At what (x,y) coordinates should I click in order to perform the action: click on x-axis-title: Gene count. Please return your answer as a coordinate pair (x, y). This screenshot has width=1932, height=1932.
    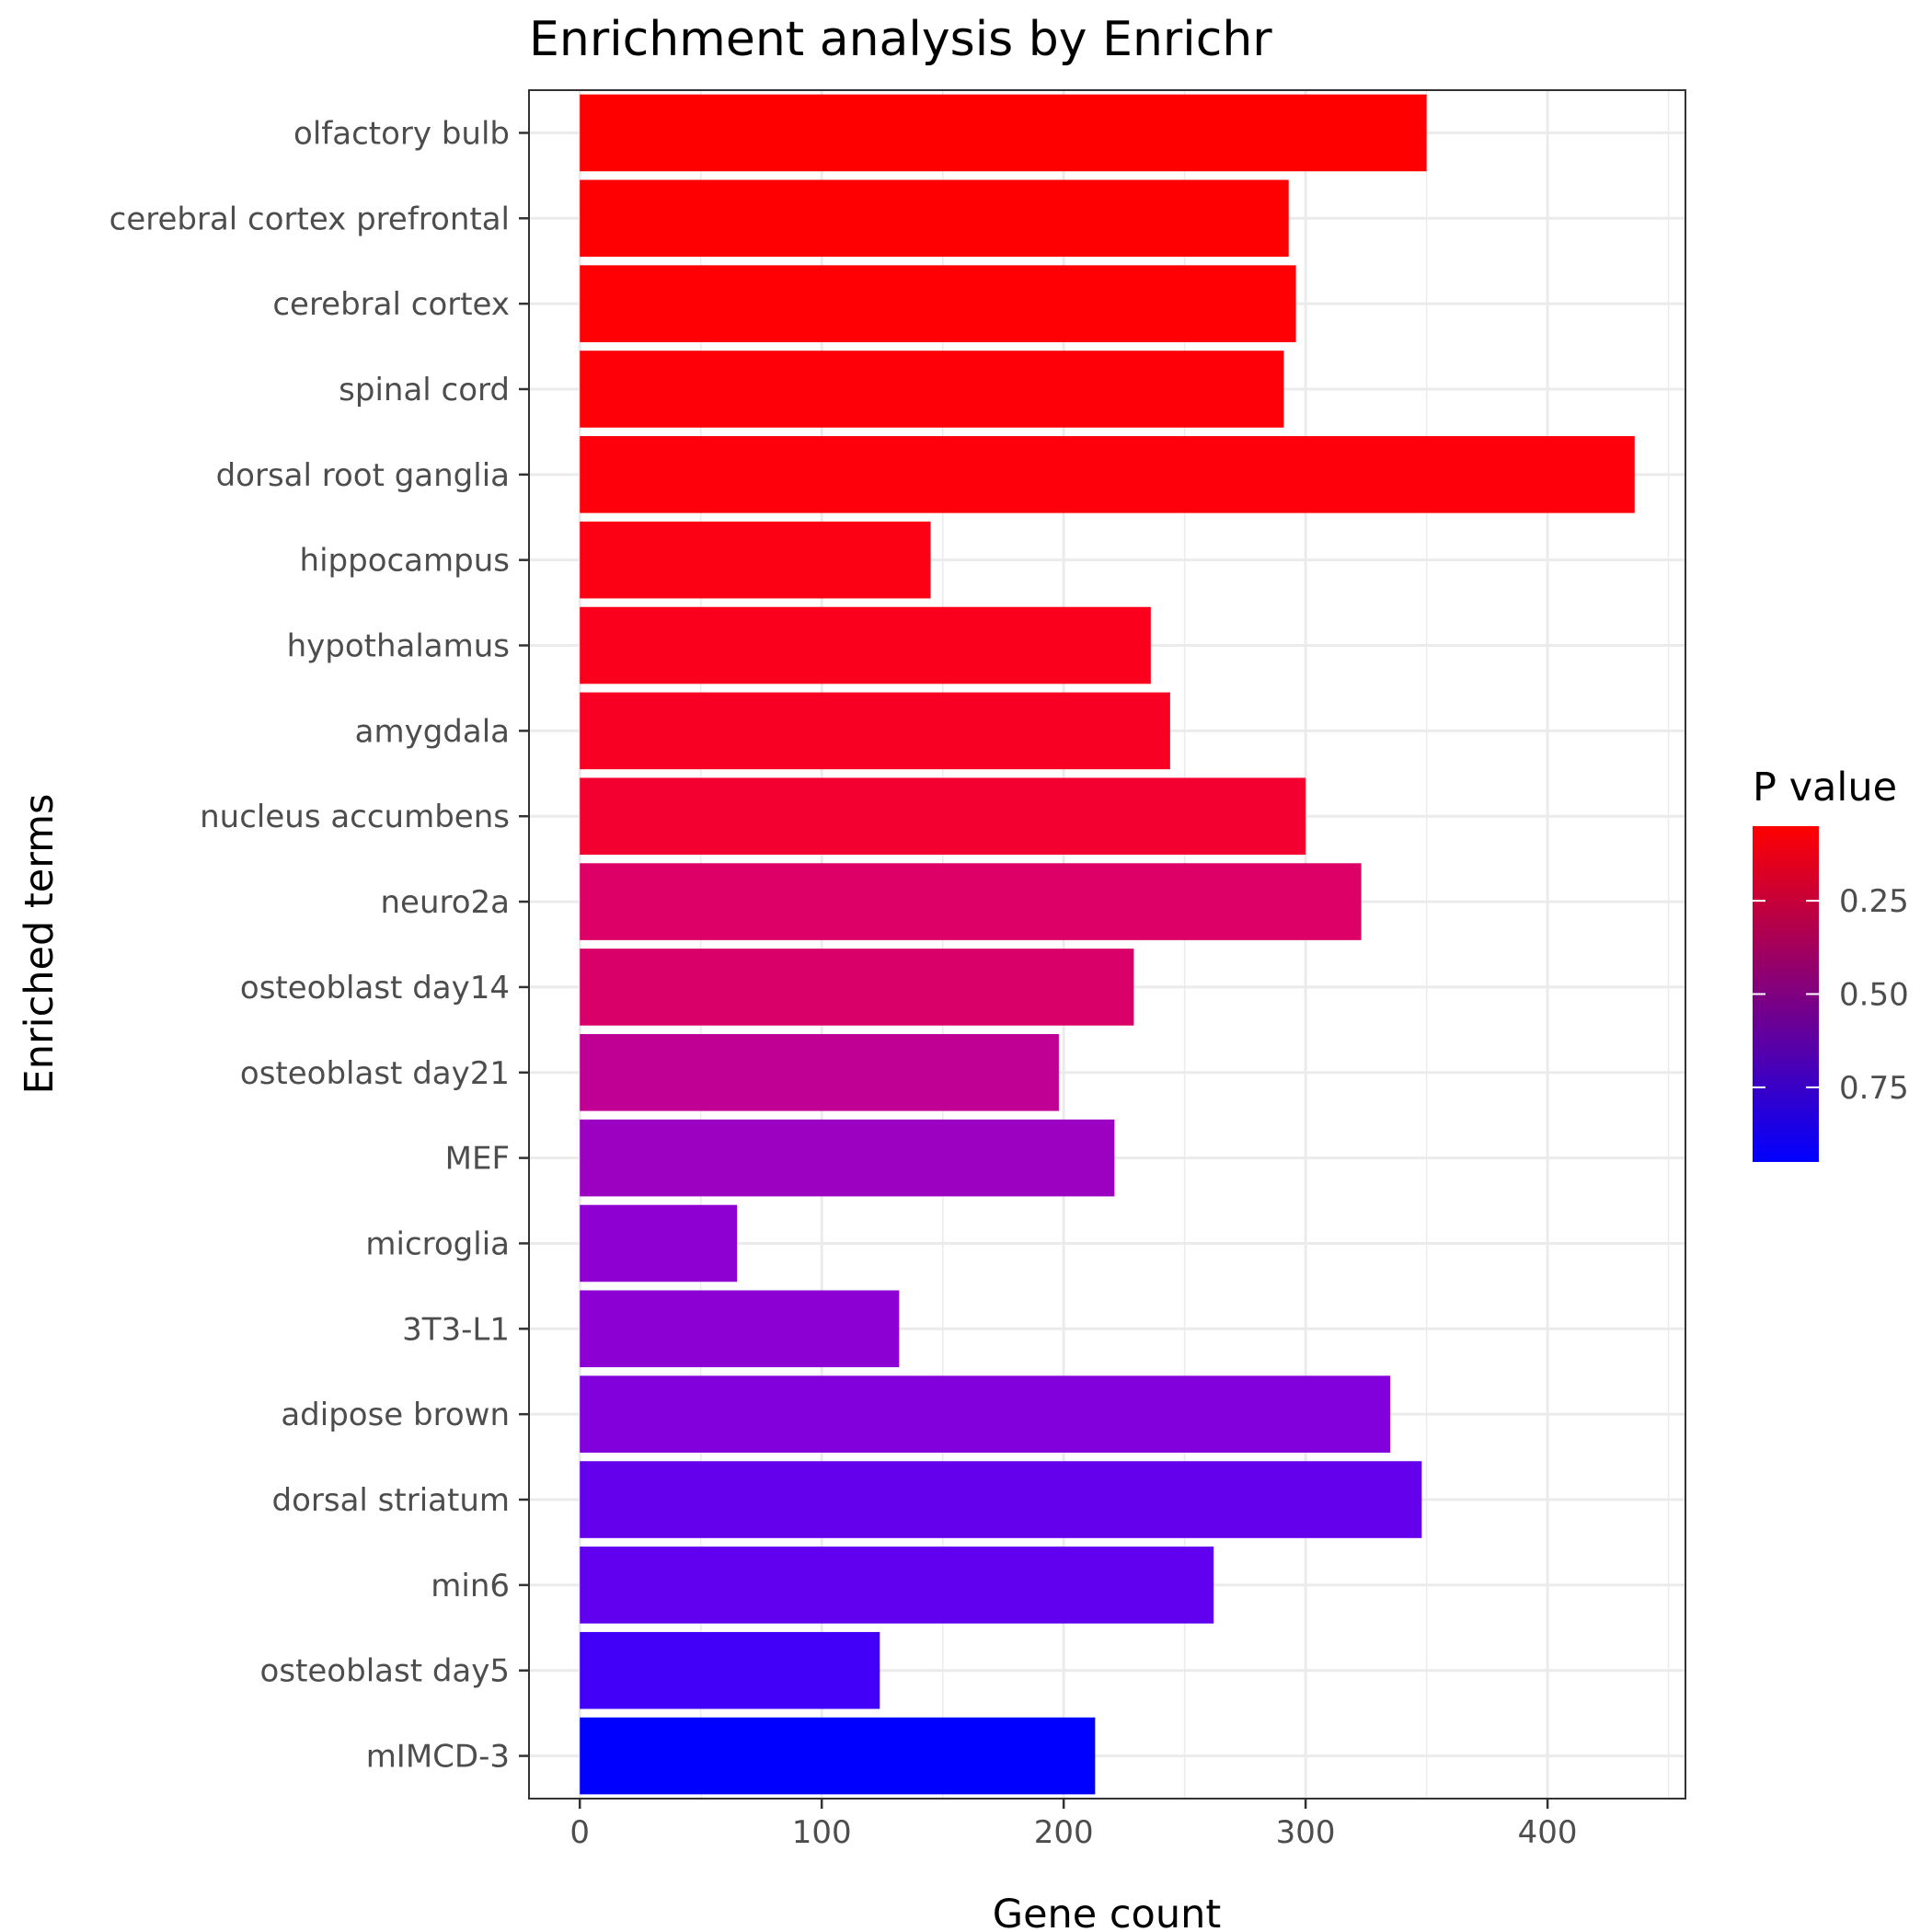
    Looking at the image, I should click on (1107, 1912).